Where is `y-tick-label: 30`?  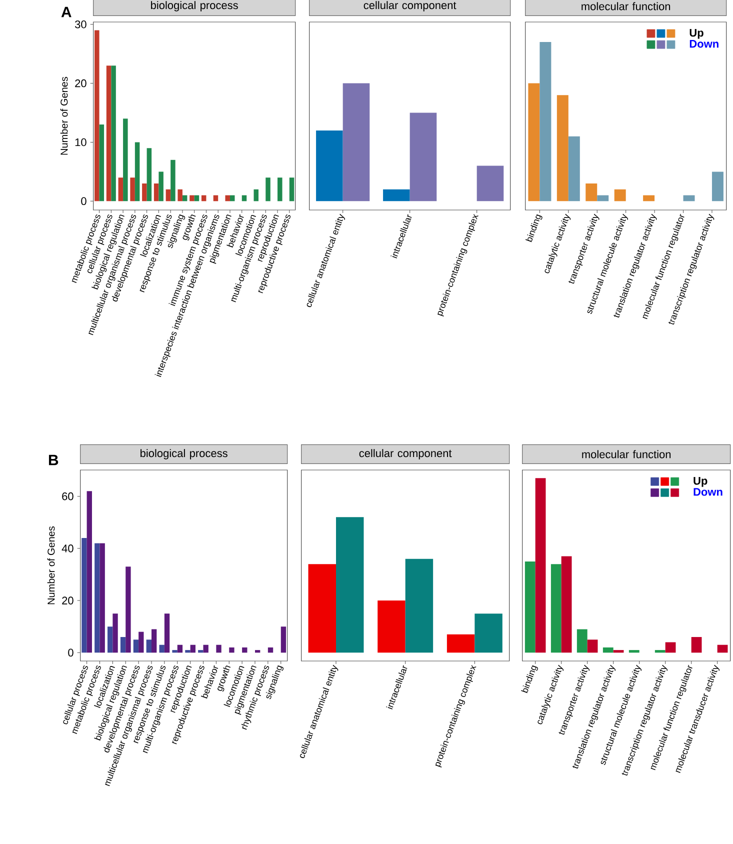
y-tick-label: 30 is located at coordinates (80, 24).